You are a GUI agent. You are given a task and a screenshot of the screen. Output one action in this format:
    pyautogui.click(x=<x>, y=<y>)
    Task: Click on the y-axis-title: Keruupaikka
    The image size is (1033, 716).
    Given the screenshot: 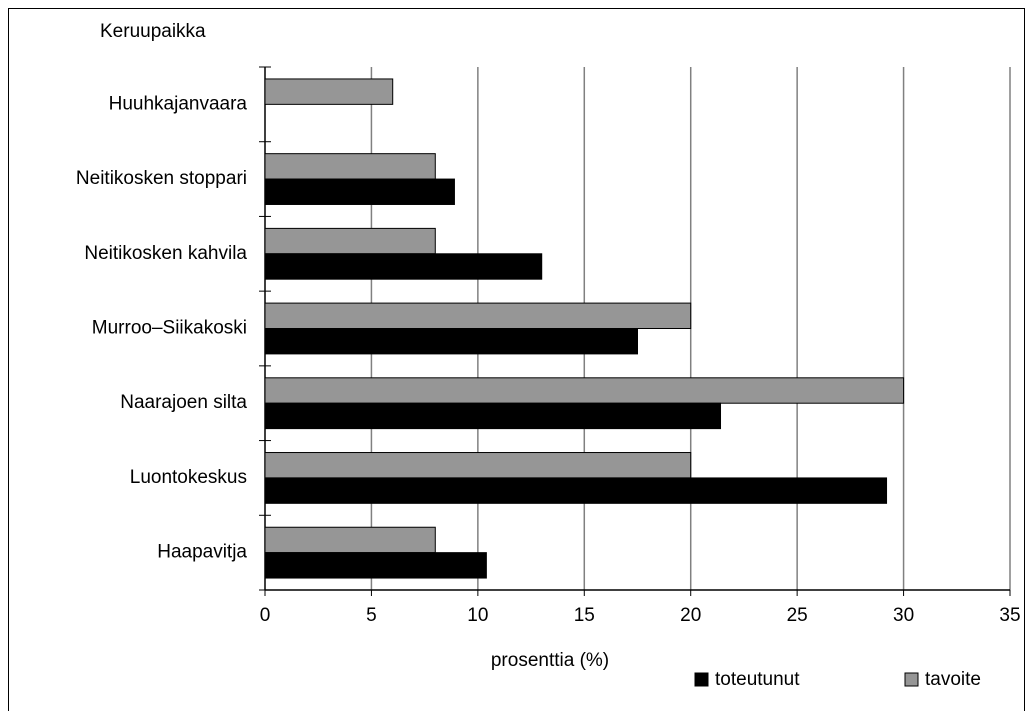 What is the action you would take?
    pyautogui.click(x=153, y=31)
    